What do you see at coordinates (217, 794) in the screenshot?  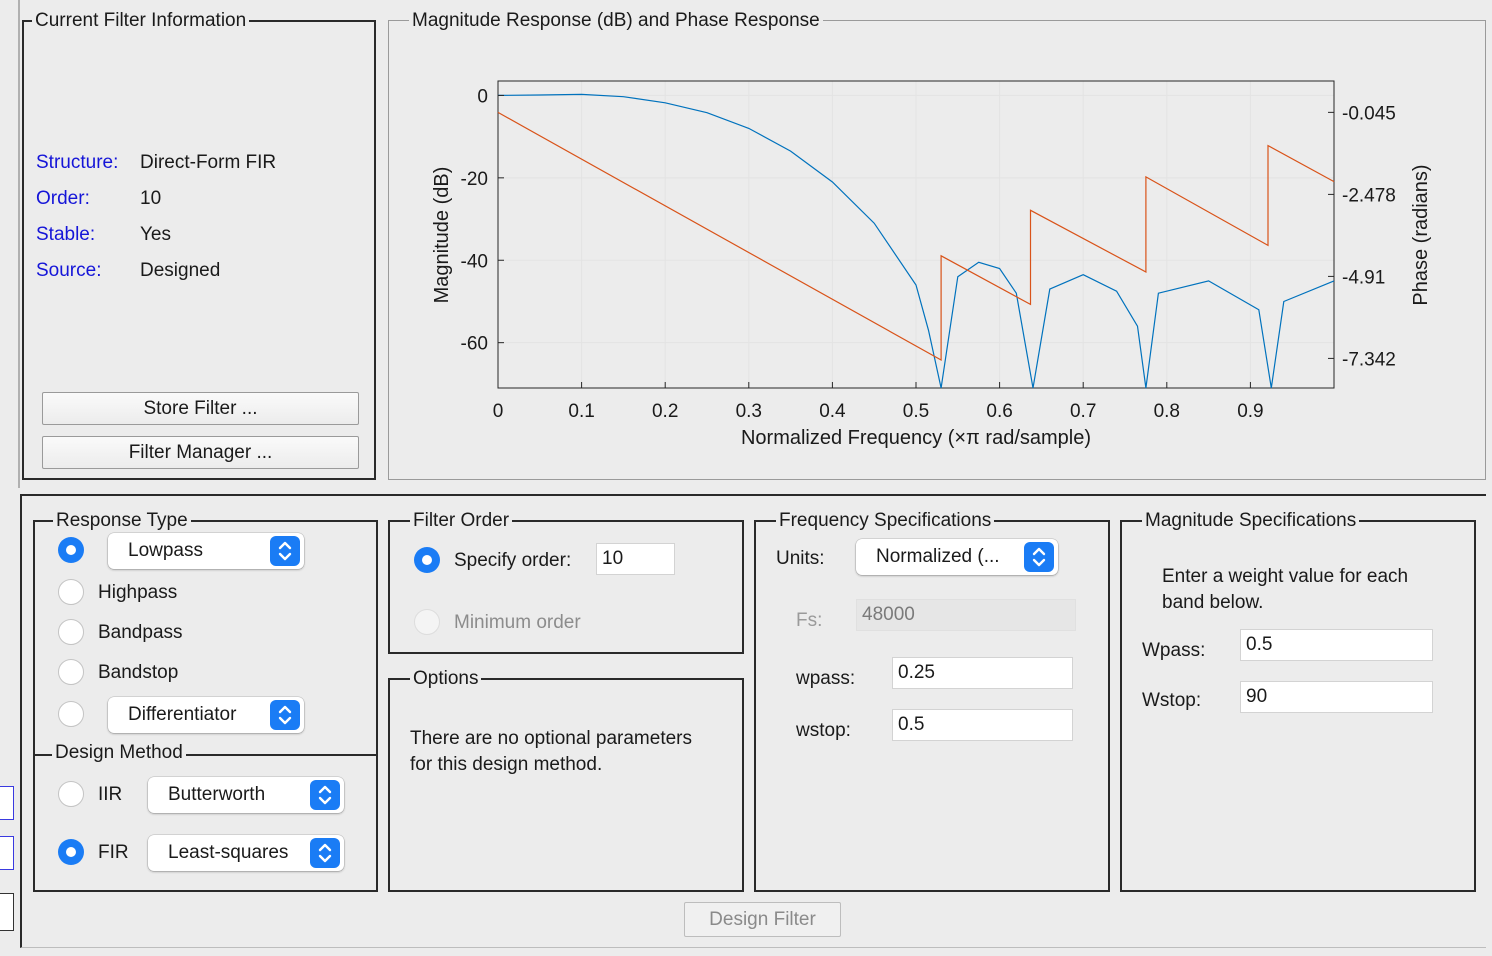 I see `iir-select-value: Butterworth` at bounding box center [217, 794].